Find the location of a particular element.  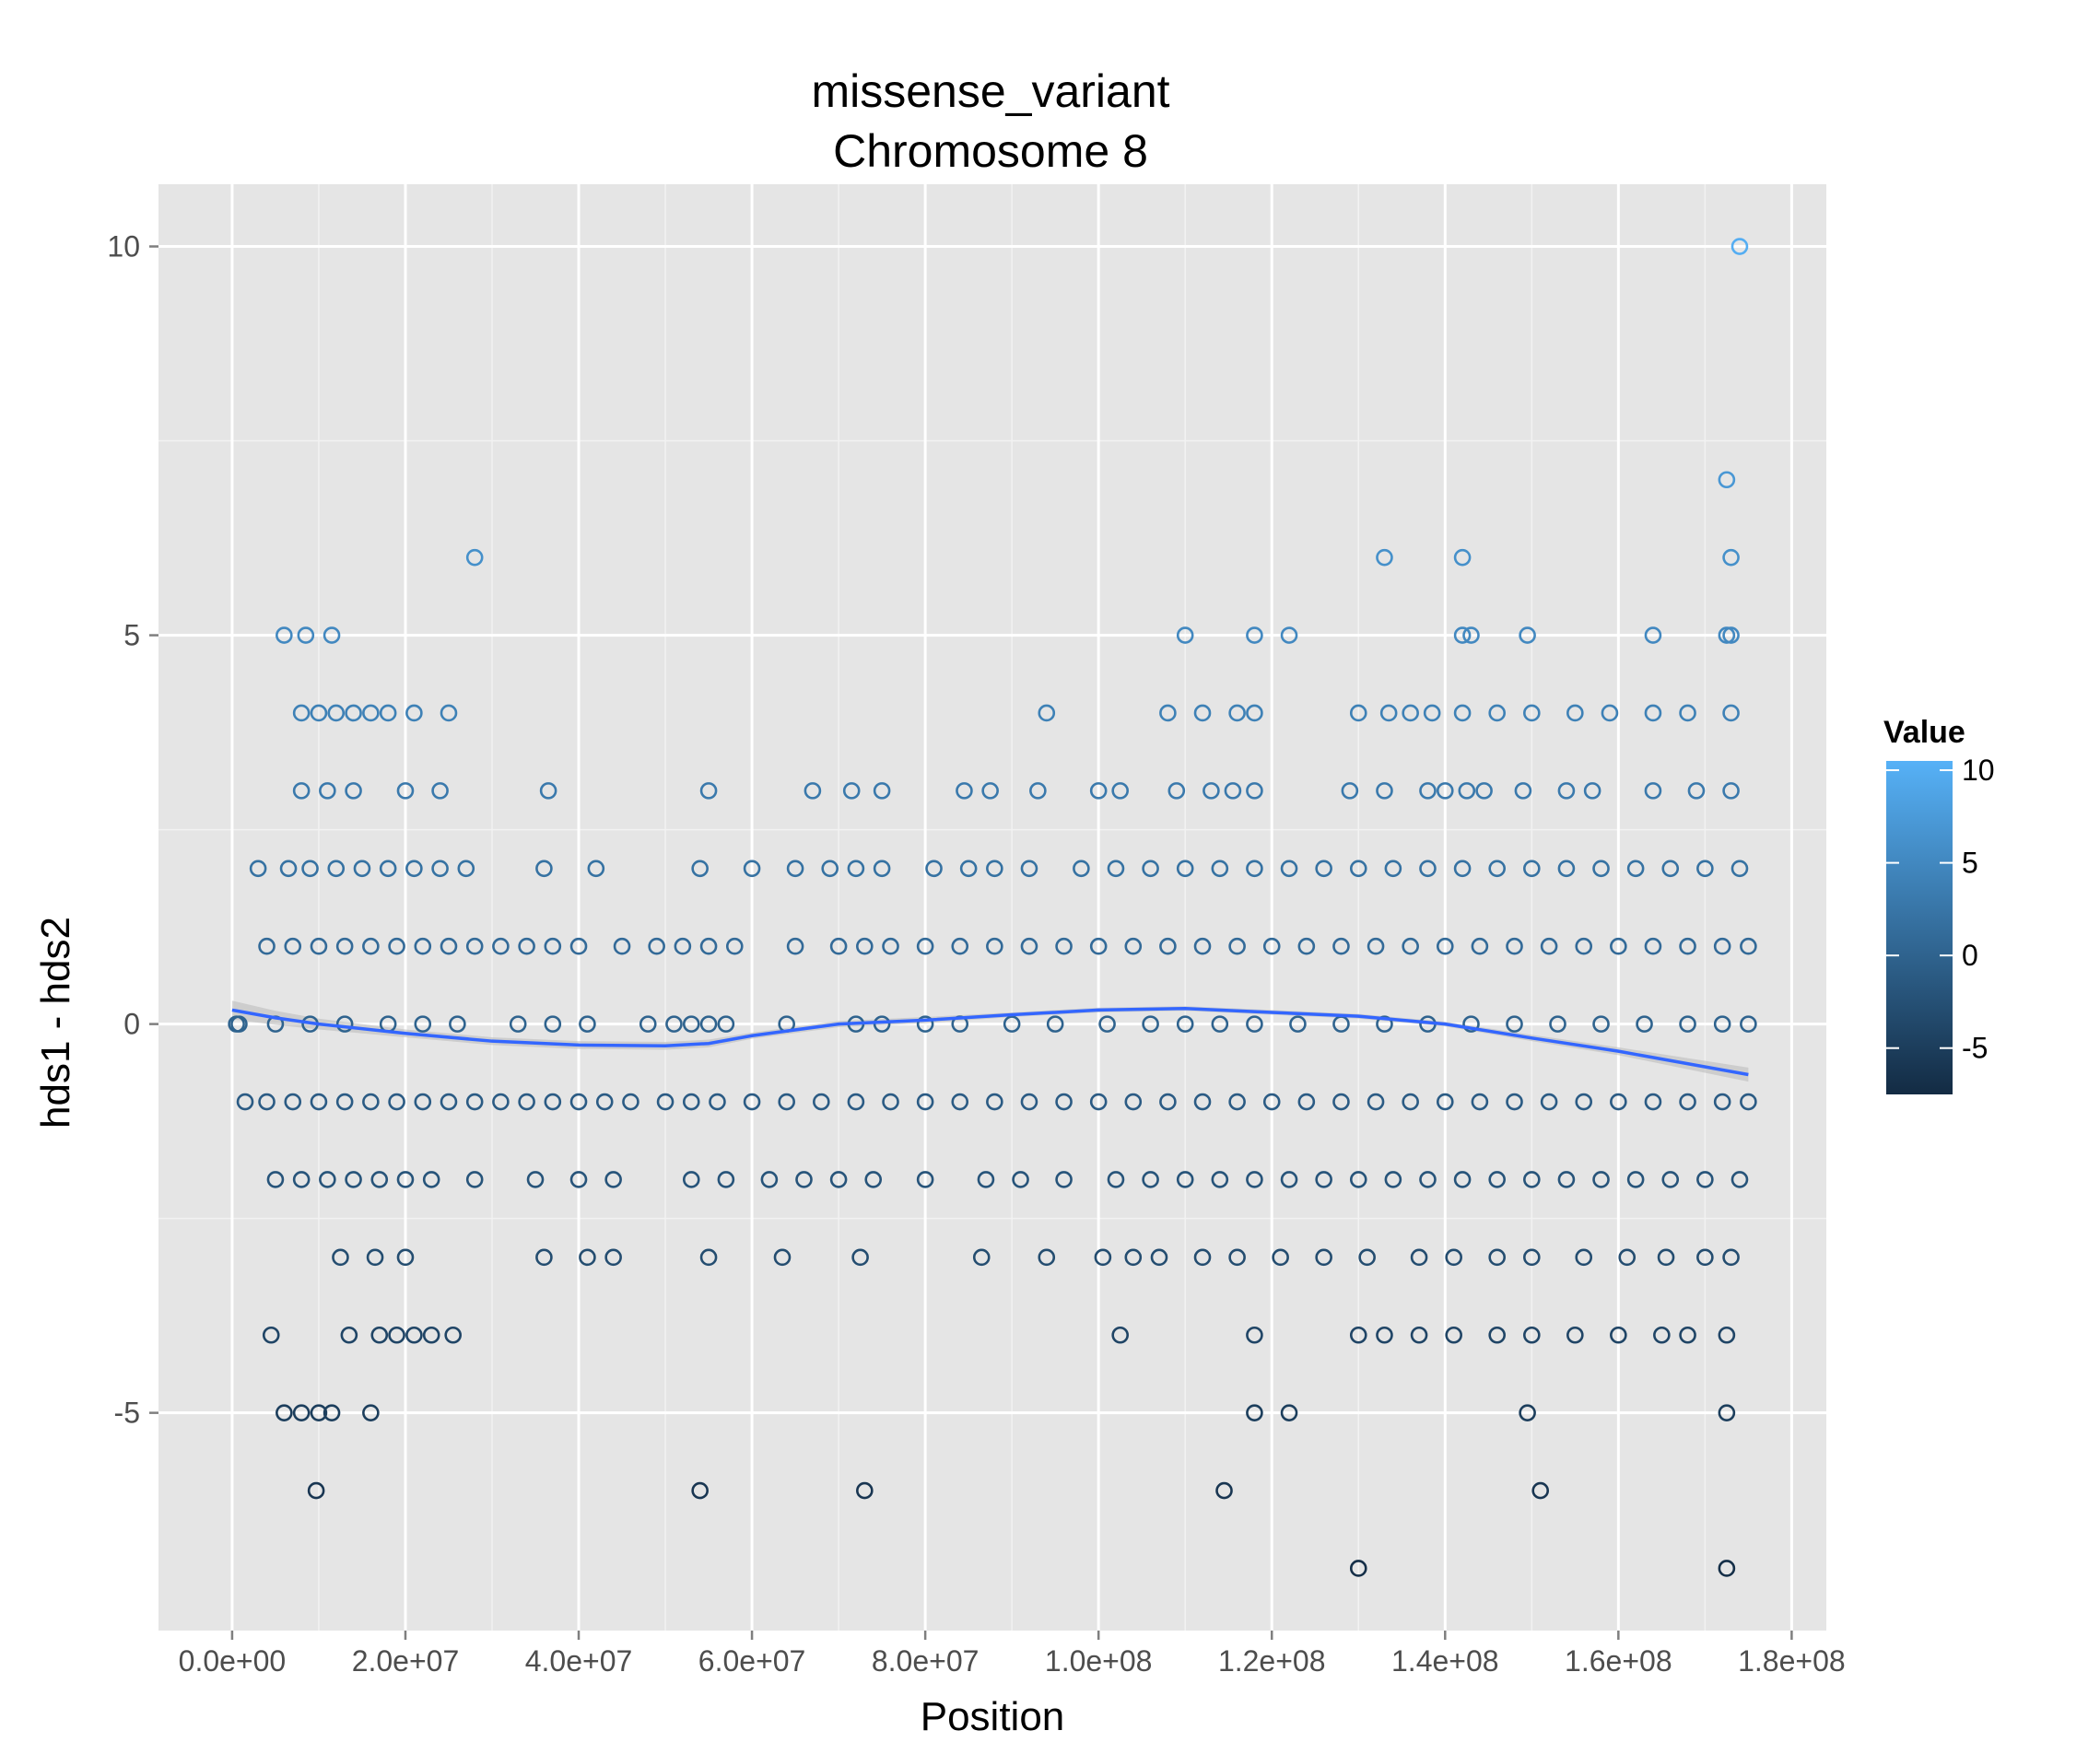

color-legend: Value 10 5 0 -5 is located at coordinates (1939, 904).